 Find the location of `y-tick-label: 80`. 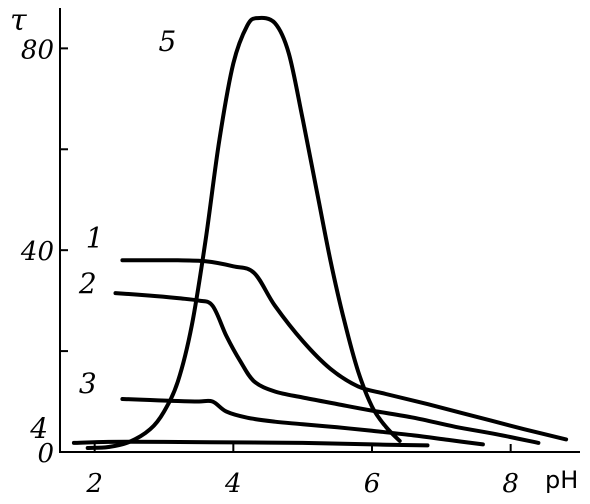

y-tick-label: 80 is located at coordinates (37, 50).